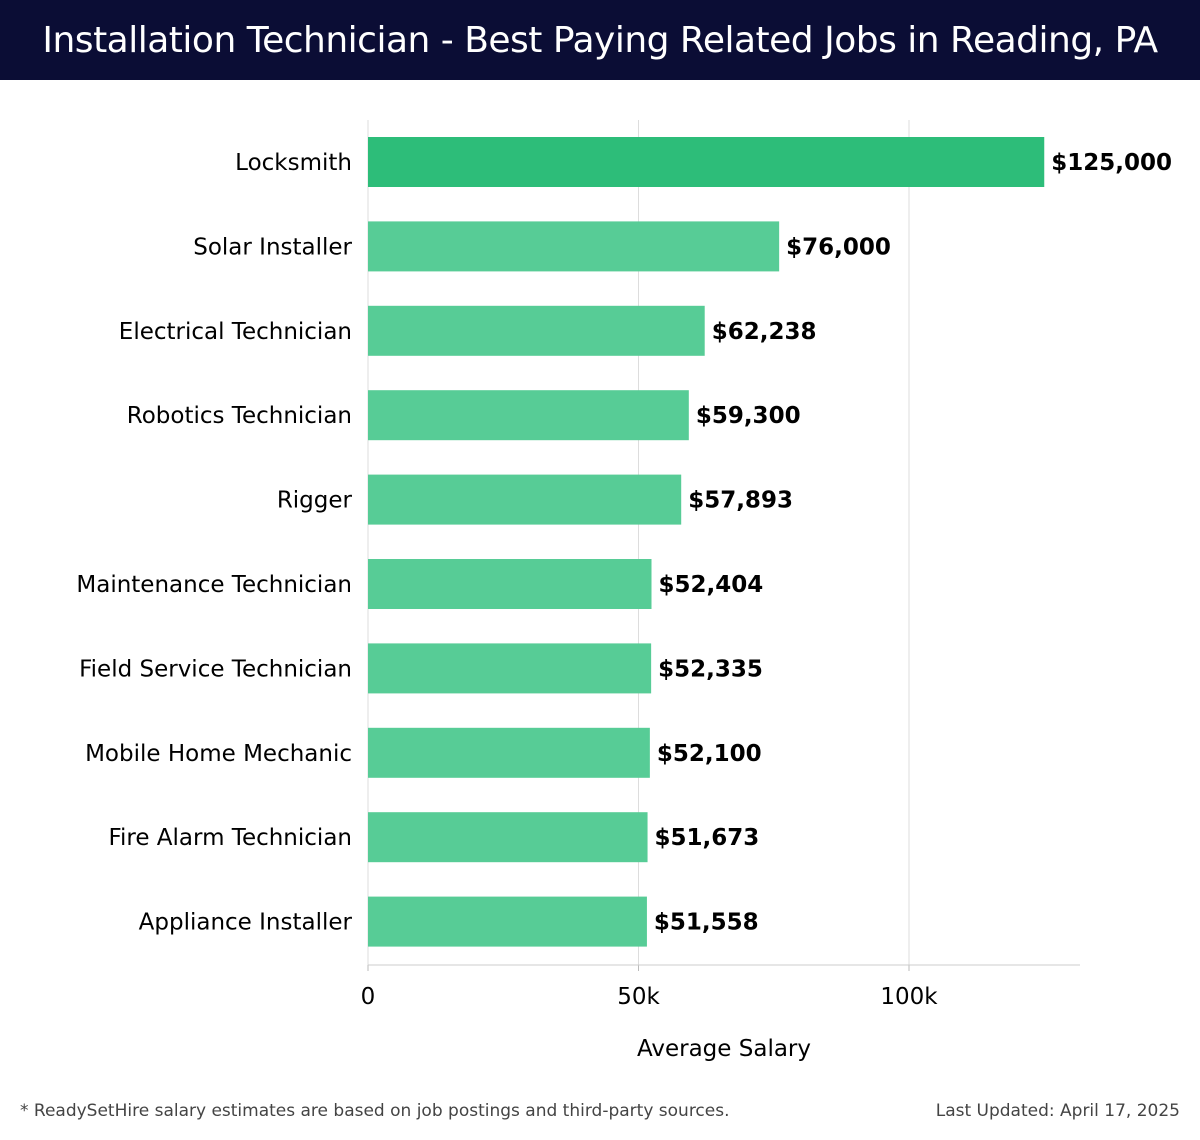  Describe the element at coordinates (711, 585) in the screenshot. I see `value-label: $52,404` at that location.